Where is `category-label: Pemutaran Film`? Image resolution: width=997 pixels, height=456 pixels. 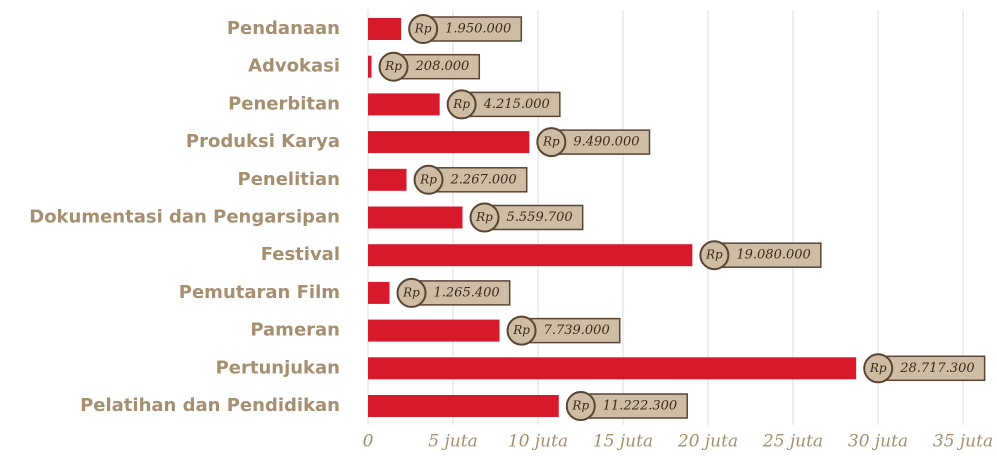
category-label: Pemutaran Film is located at coordinates (259, 292).